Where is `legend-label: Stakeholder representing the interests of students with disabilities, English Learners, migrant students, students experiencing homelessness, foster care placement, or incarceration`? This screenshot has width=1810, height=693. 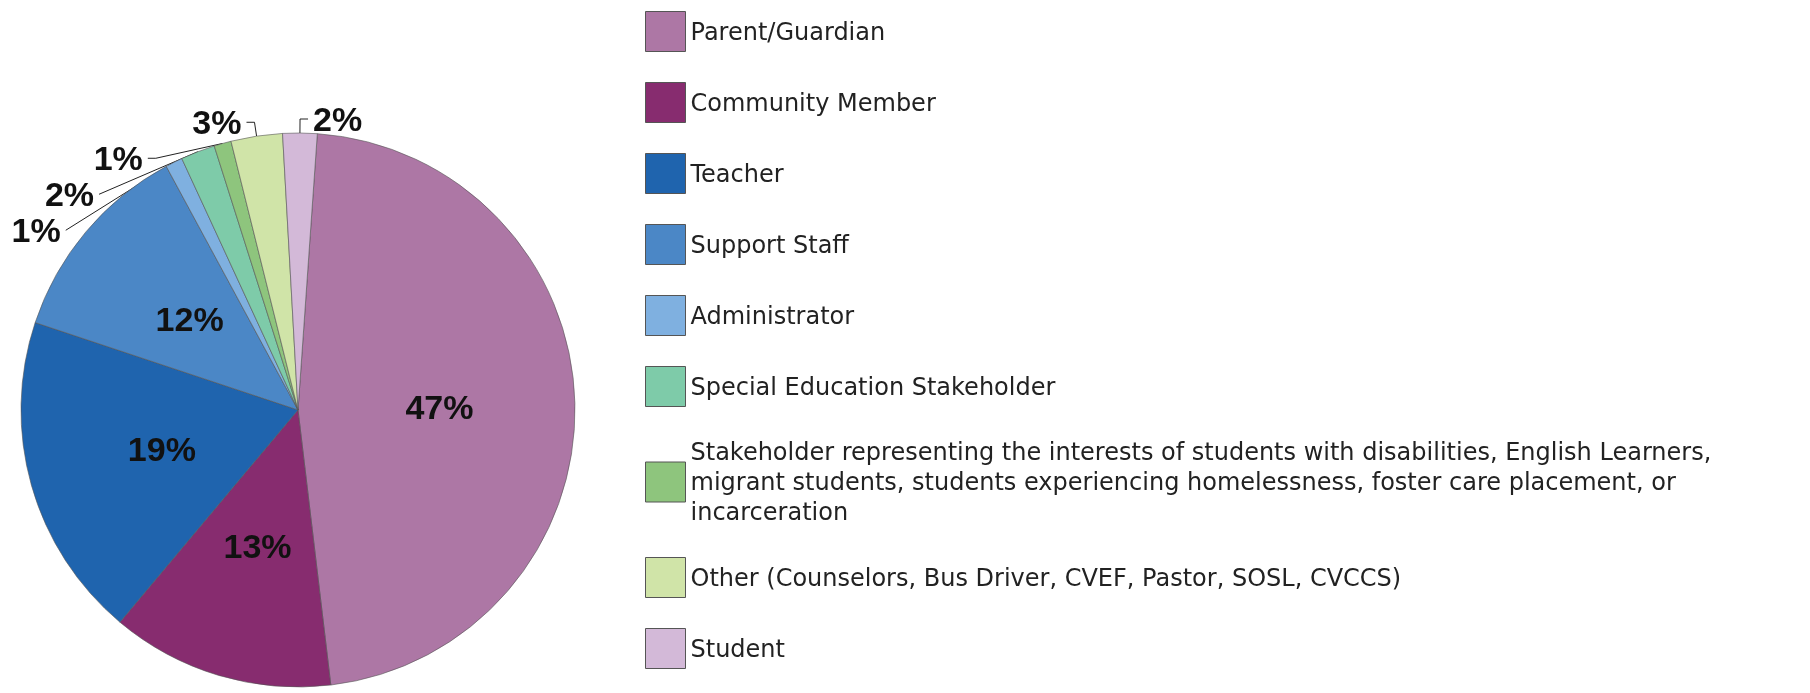 legend-label: Stakeholder representing the interests of students with disabilities, English Learners, migrant students, students experiencing homelessness, foster care placement, or incarceration is located at coordinates (1204, 482).